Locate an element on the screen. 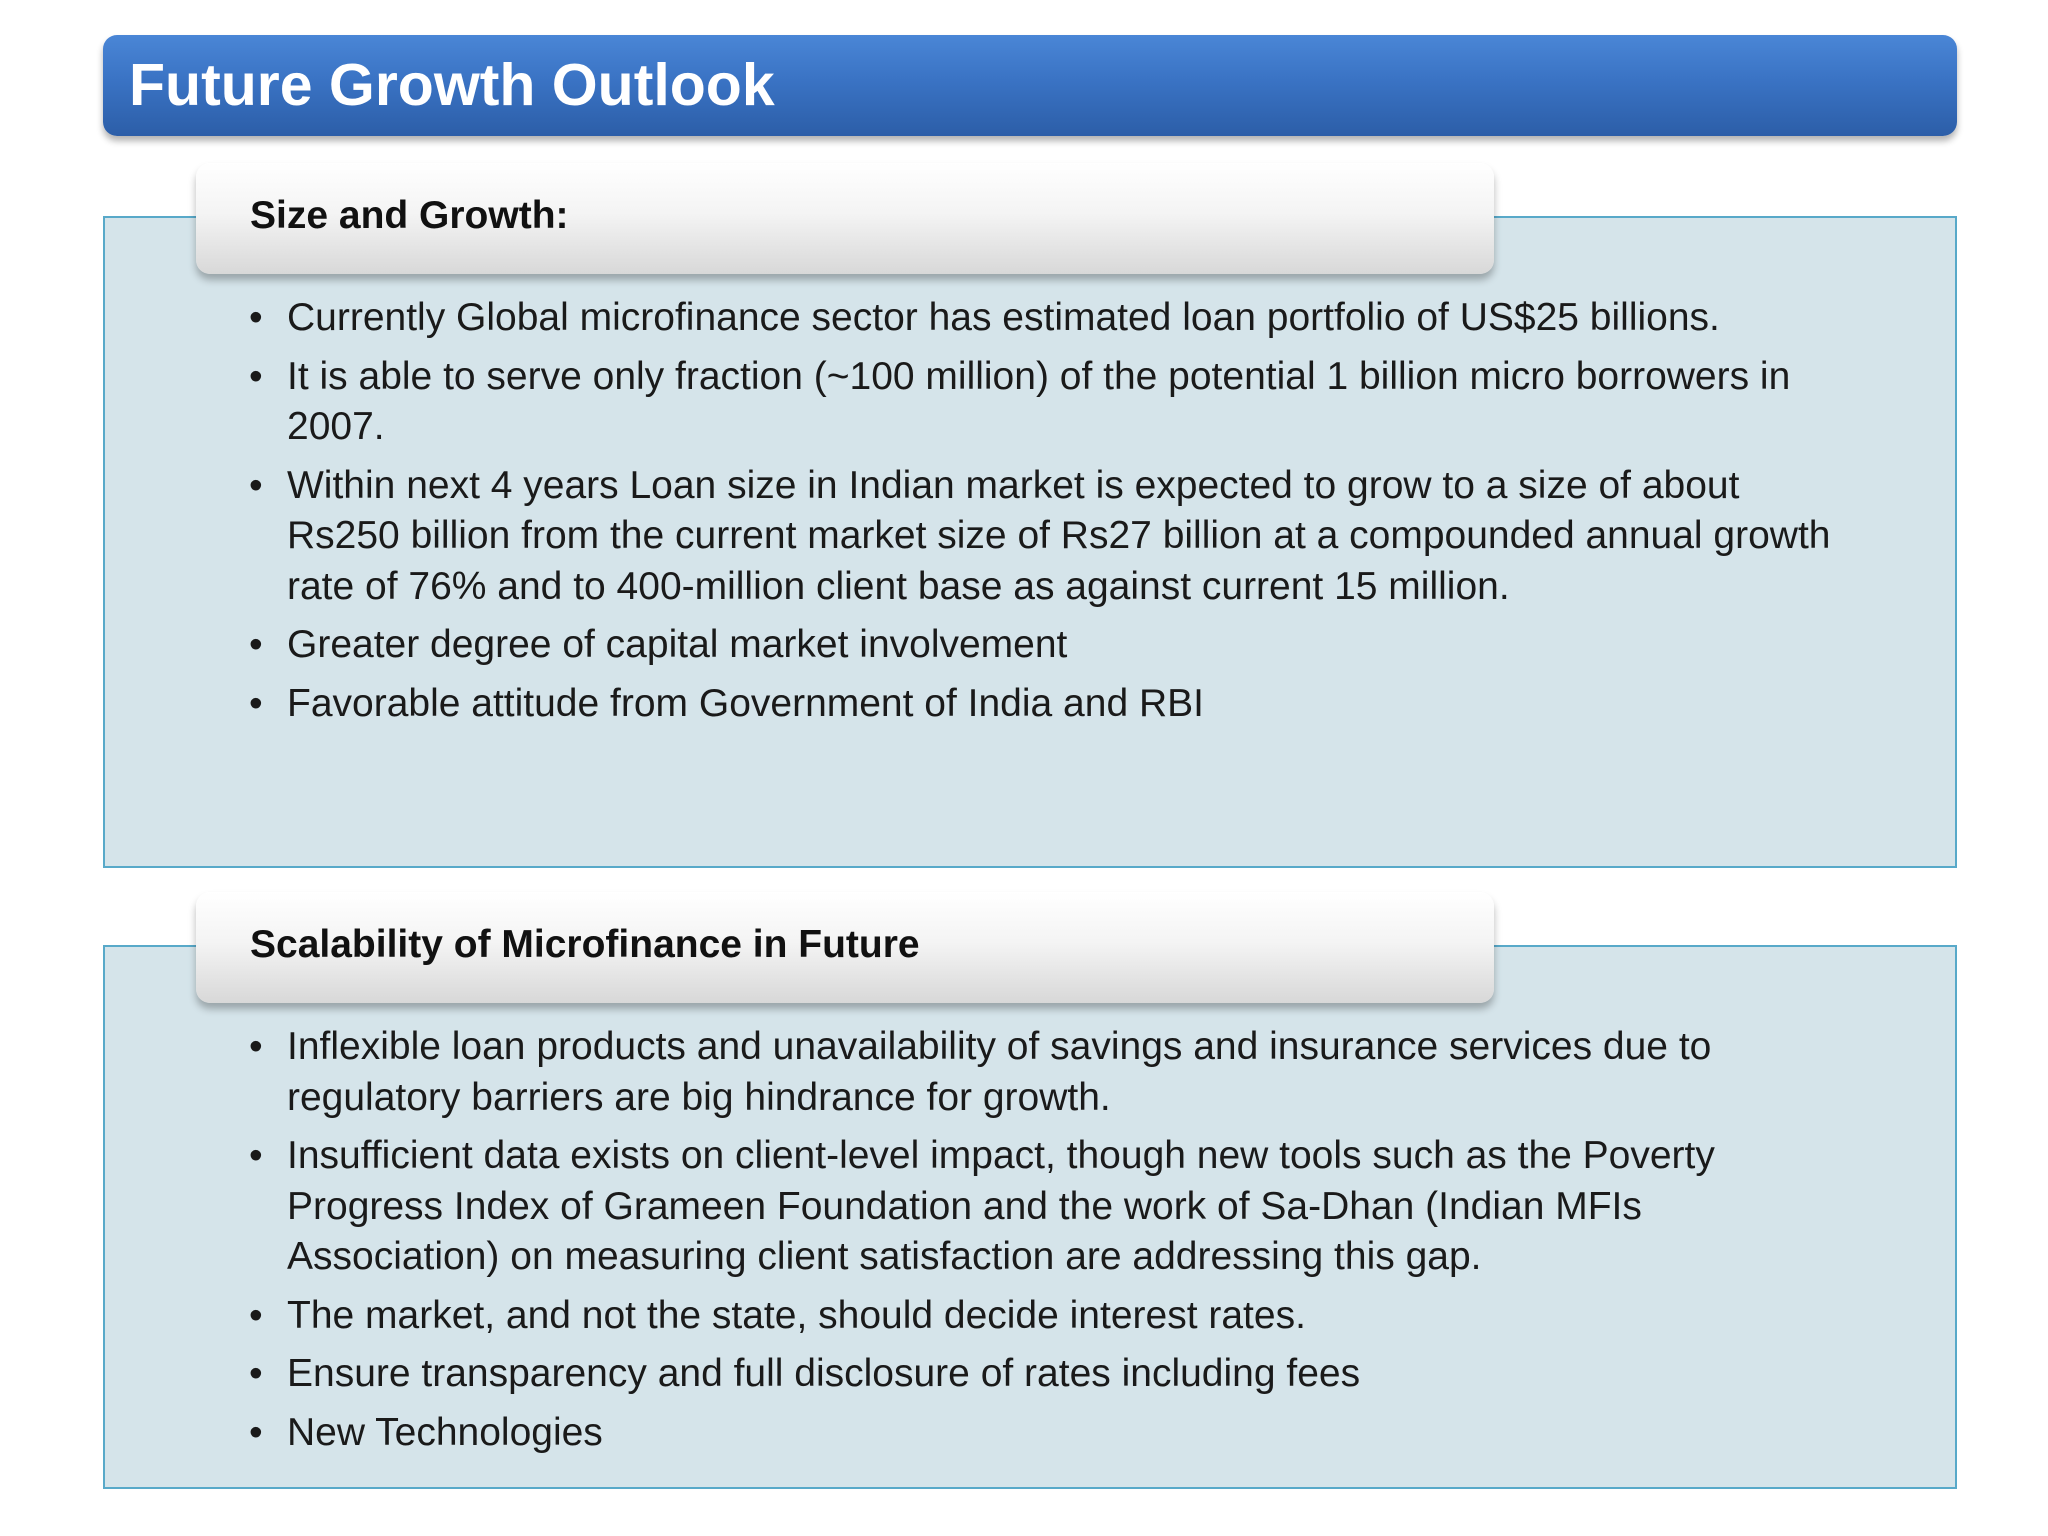 This screenshot has height=1536, width=2048. bullet-item: • New Technologies is located at coordinates (1049, 1433).